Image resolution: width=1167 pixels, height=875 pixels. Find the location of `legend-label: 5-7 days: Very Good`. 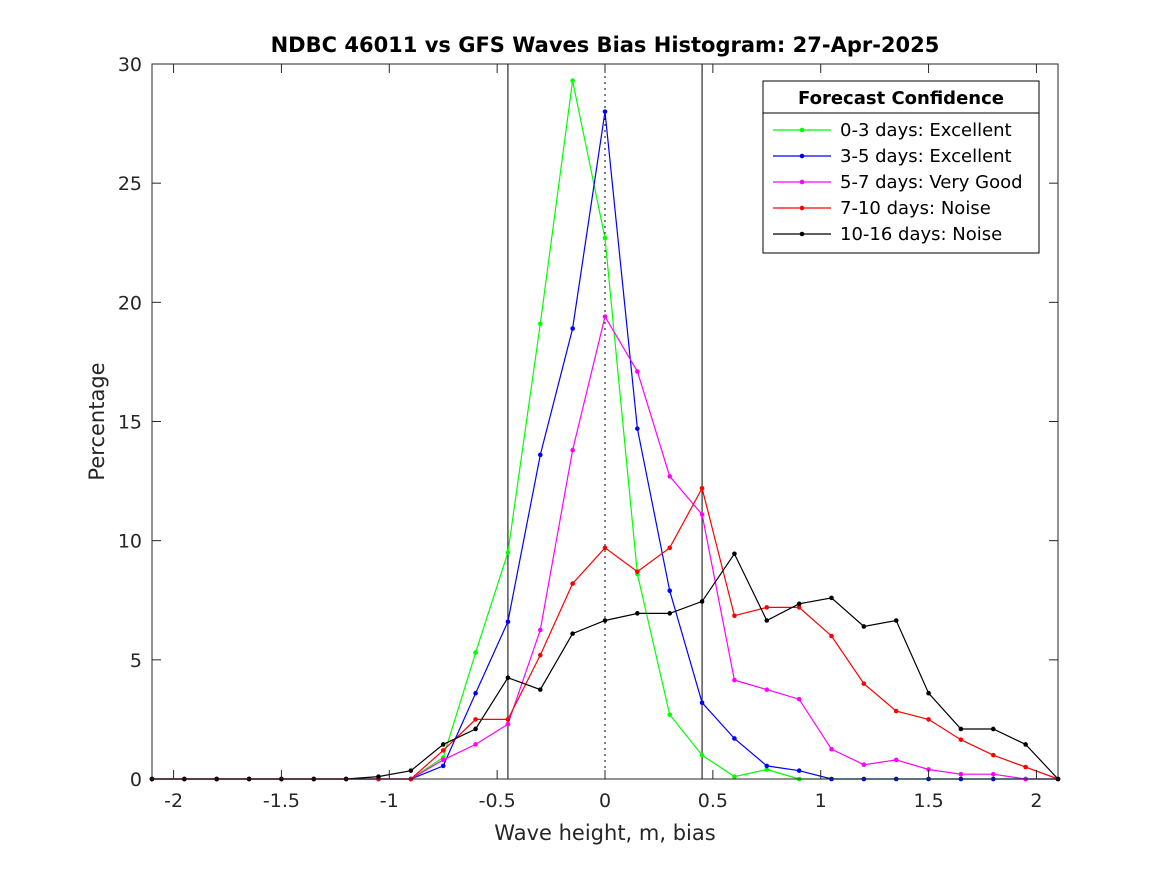

legend-label: 5-7 days: Very Good is located at coordinates (931, 182).